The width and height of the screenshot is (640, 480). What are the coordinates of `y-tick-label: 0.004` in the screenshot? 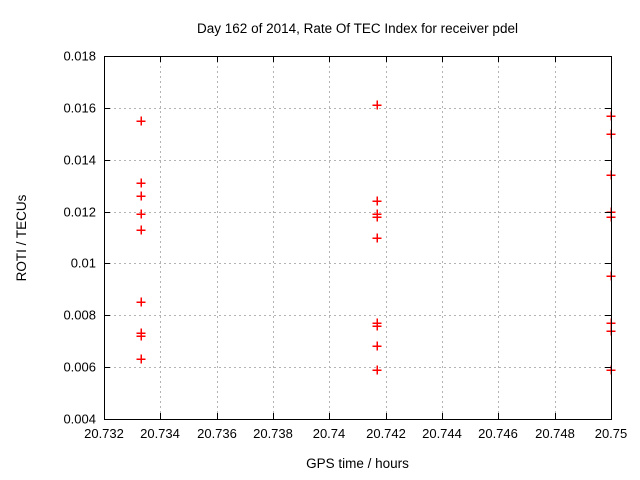 It's located at (79, 419).